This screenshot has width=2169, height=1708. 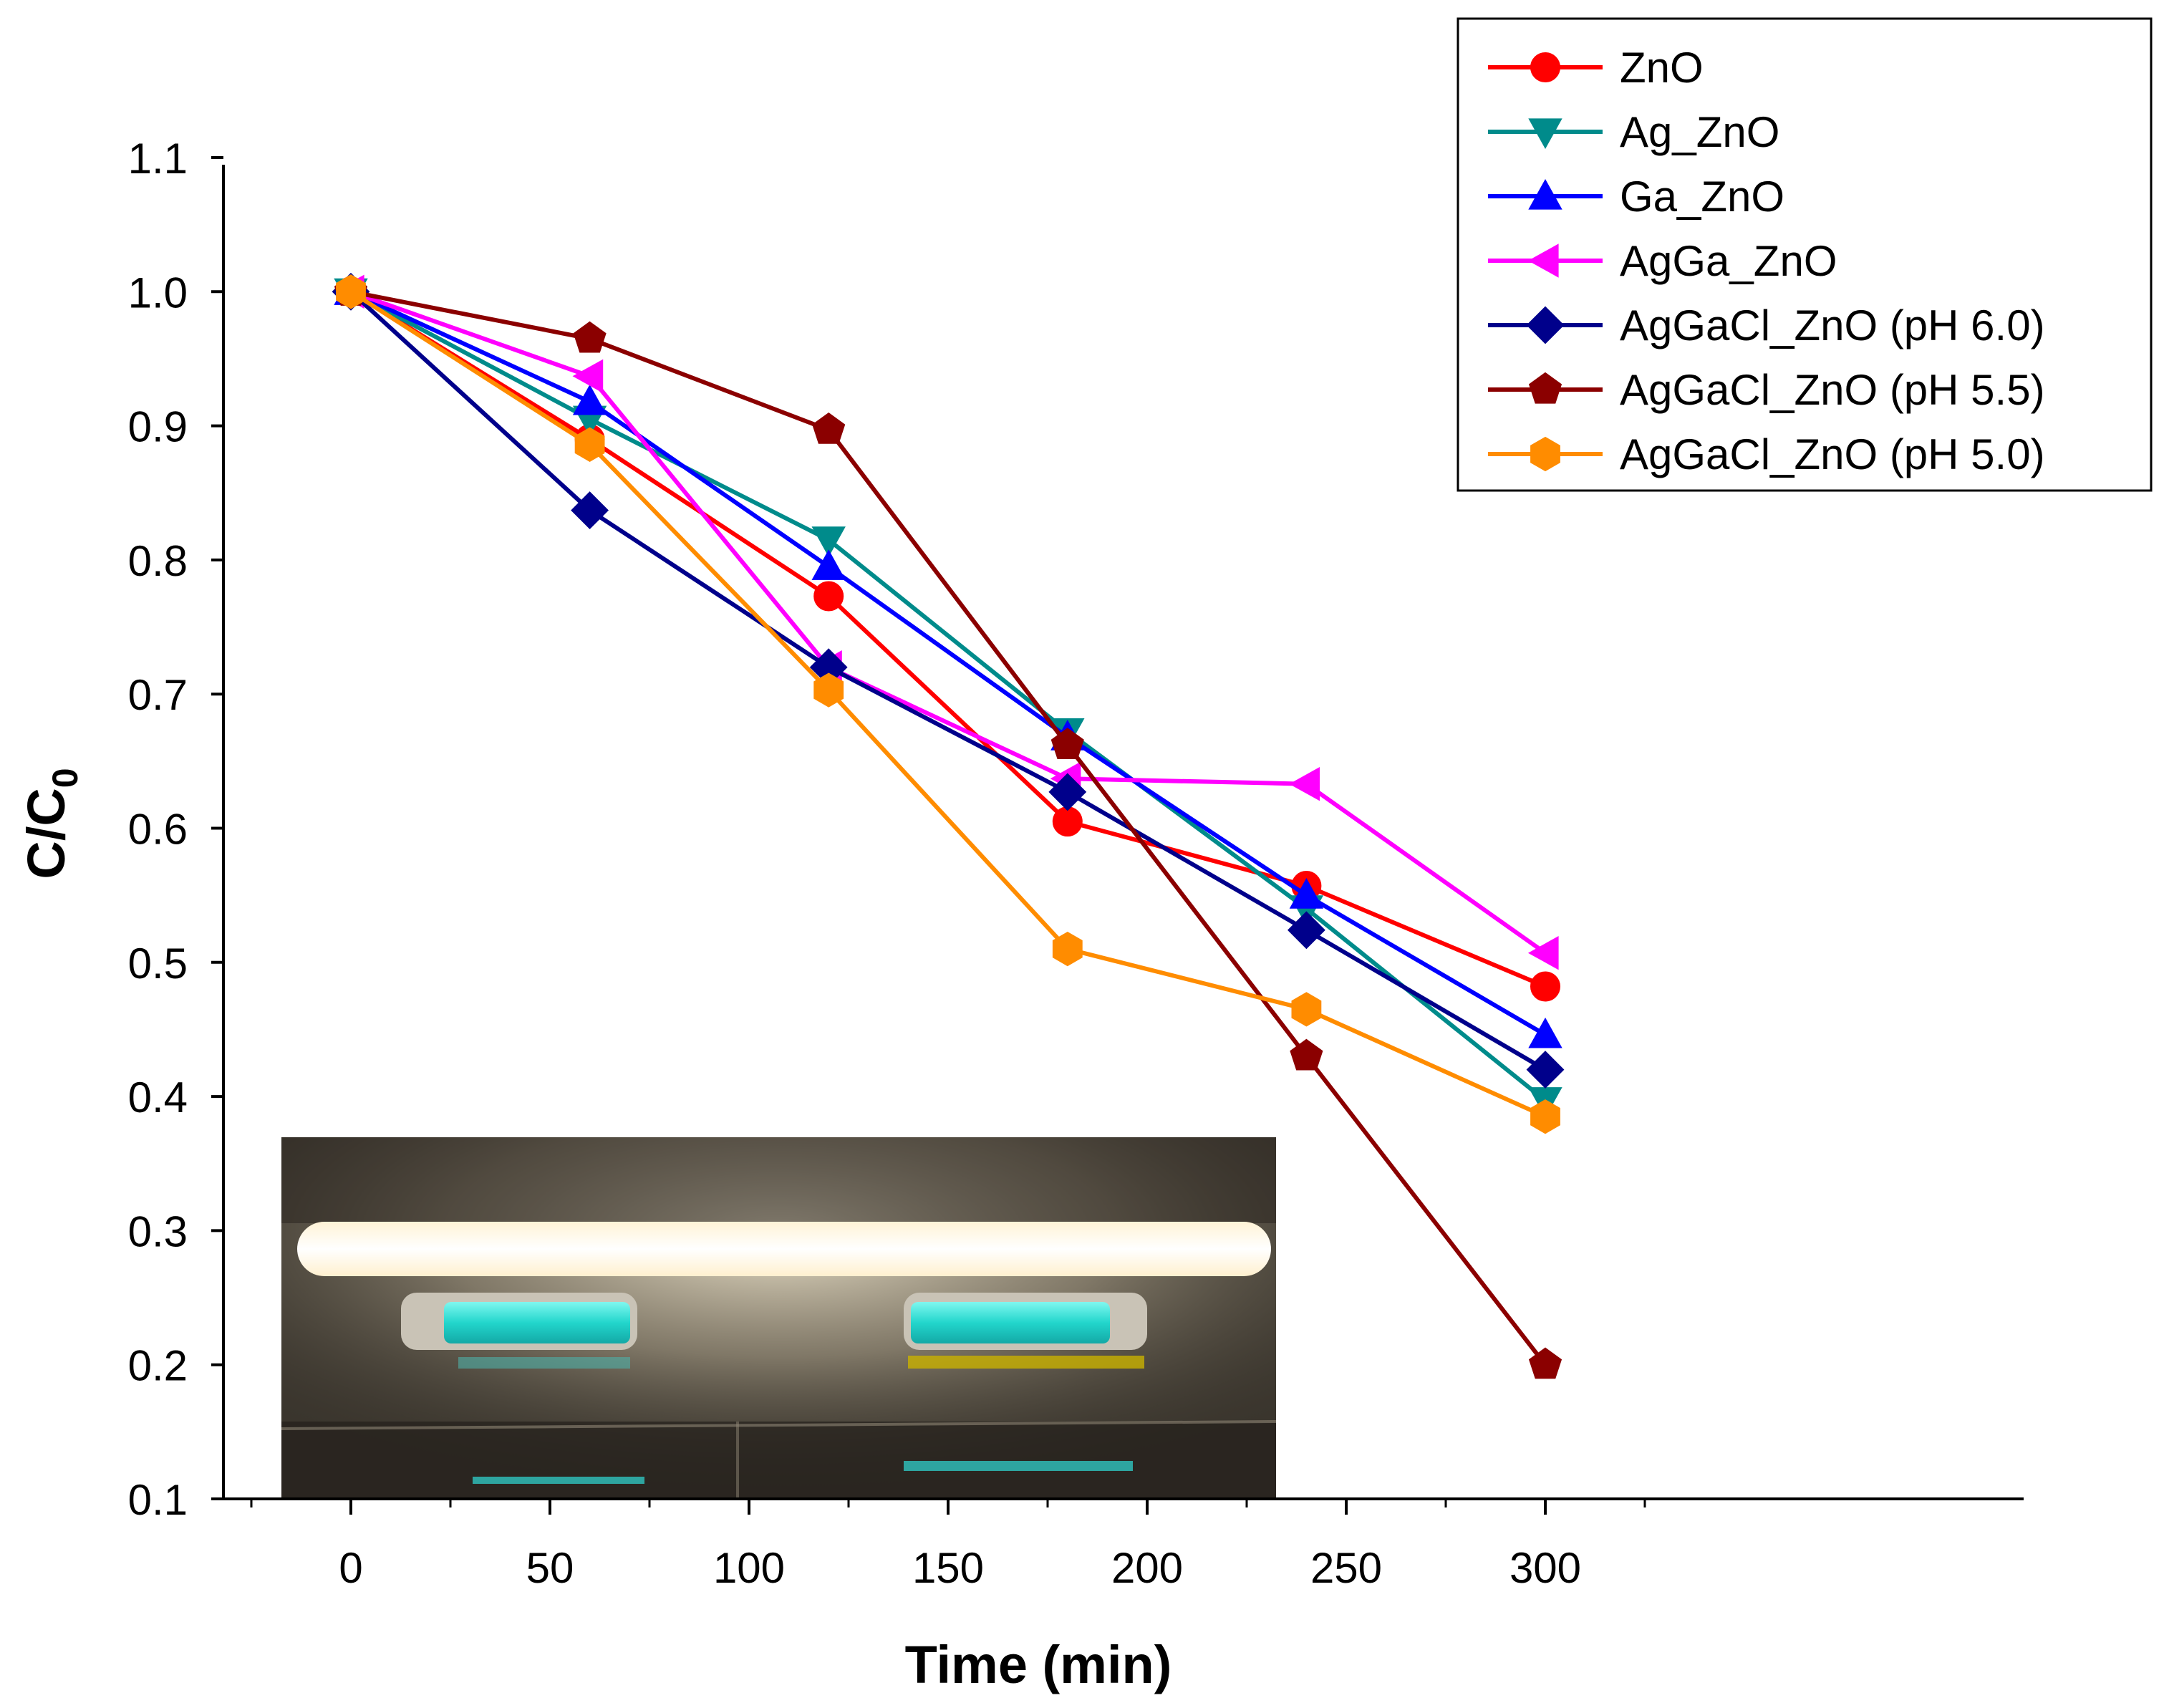 I want to click on legend-label: AgGaCl_ZnO (pH 5.5), so click(x=1832, y=390).